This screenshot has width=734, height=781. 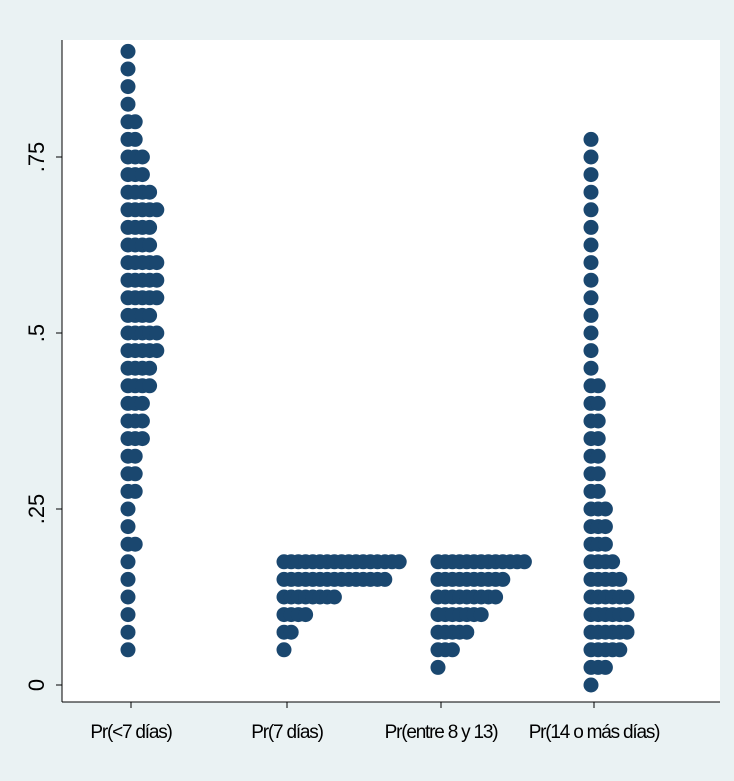 I want to click on y-tick-label: .75, so click(x=36, y=157).